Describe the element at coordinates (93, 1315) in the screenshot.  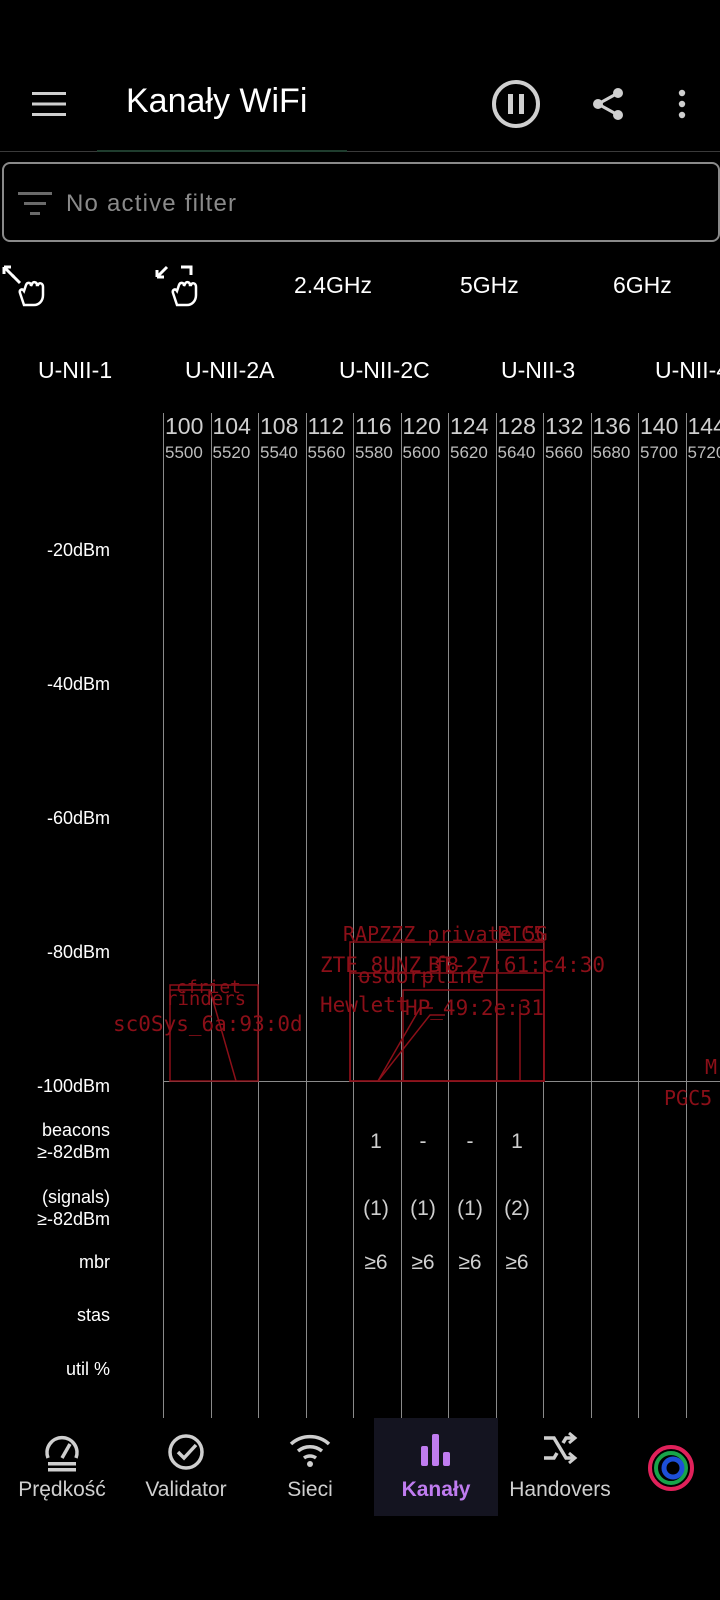
I see `row-label-stas: stas` at that location.